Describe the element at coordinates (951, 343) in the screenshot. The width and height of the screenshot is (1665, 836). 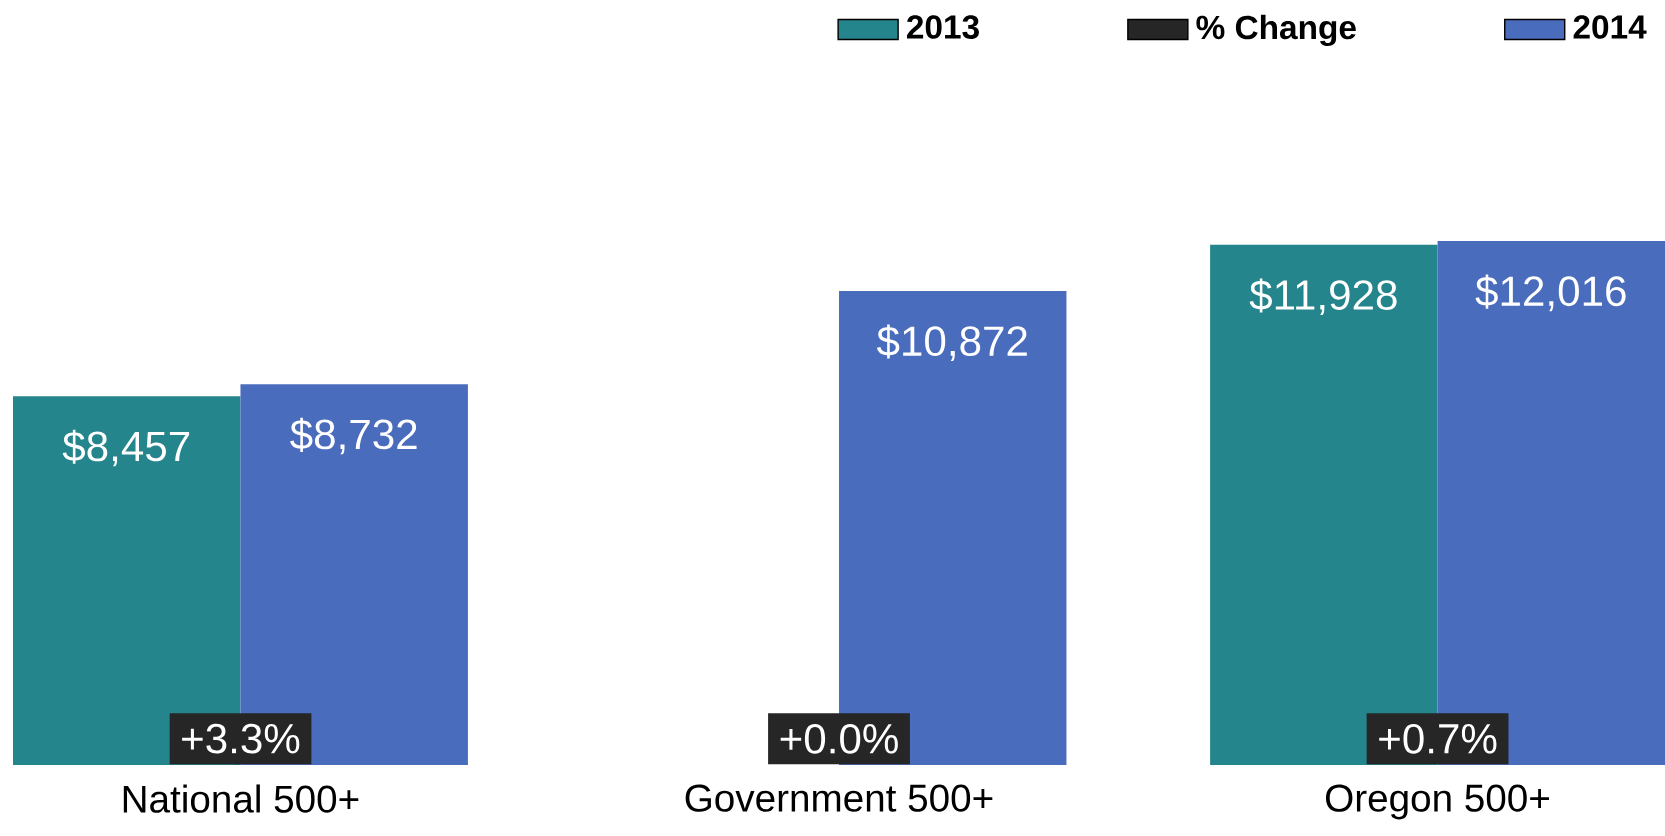
I see `data-label: $10,872` at that location.